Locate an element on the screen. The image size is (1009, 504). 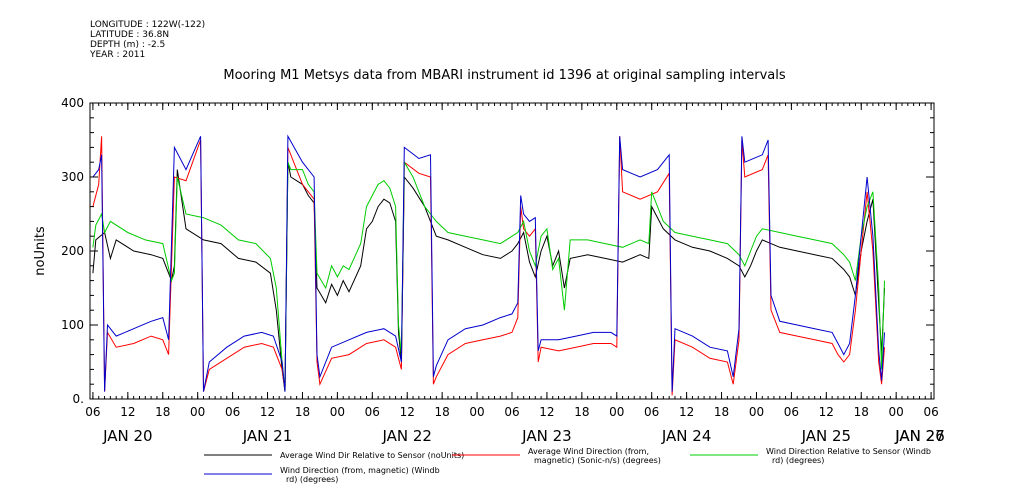
day-label: JAN 26 is located at coordinates (919, 436).